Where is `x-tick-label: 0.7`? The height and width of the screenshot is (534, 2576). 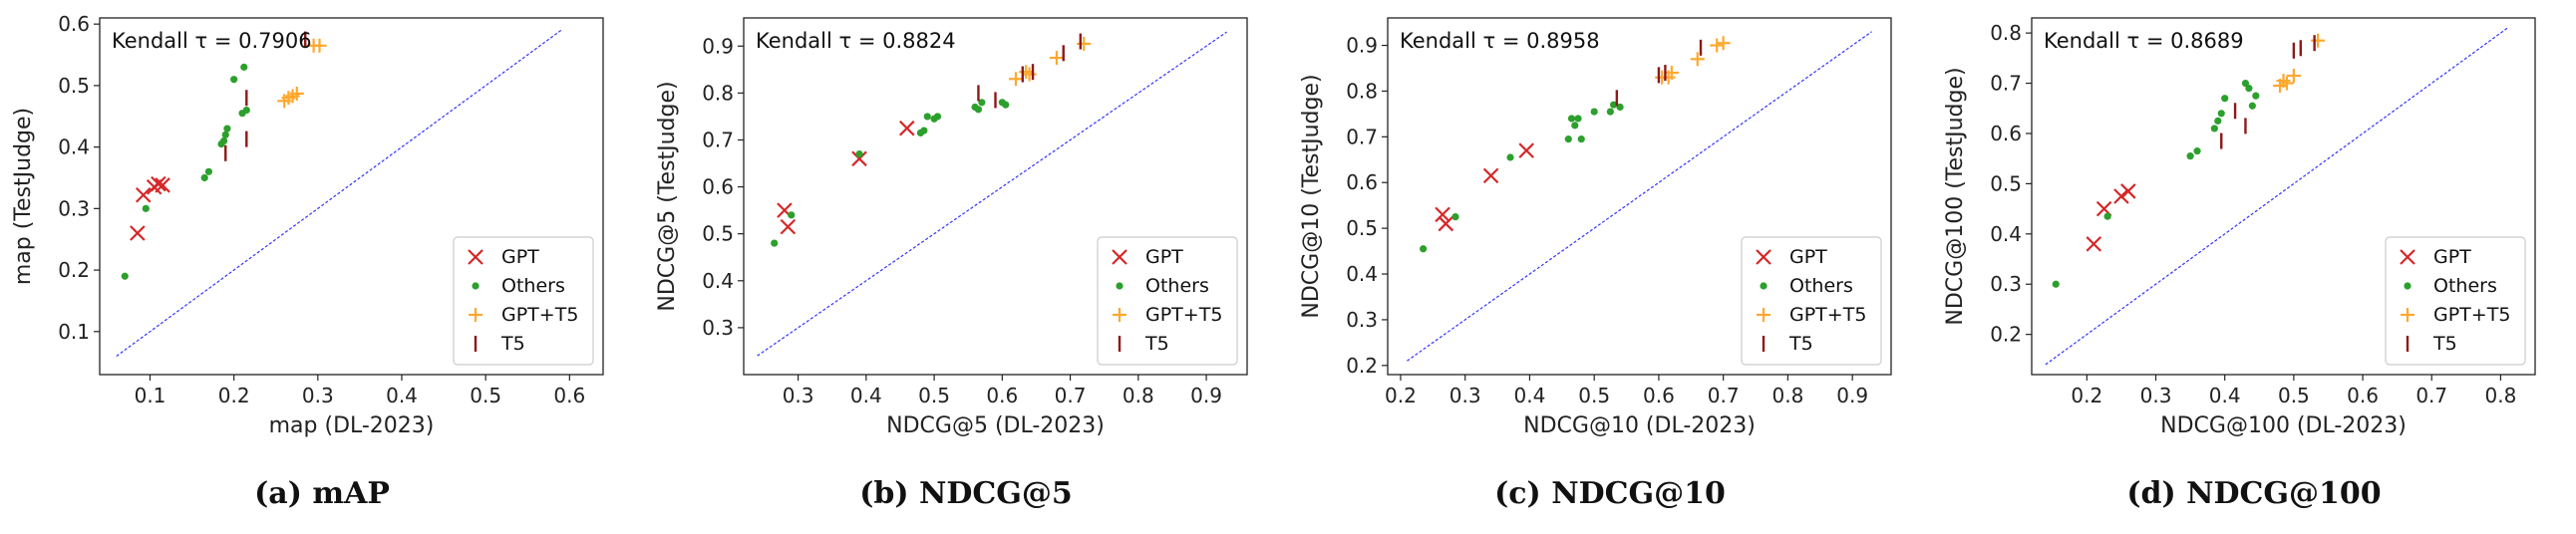 x-tick-label: 0.7 is located at coordinates (1724, 395).